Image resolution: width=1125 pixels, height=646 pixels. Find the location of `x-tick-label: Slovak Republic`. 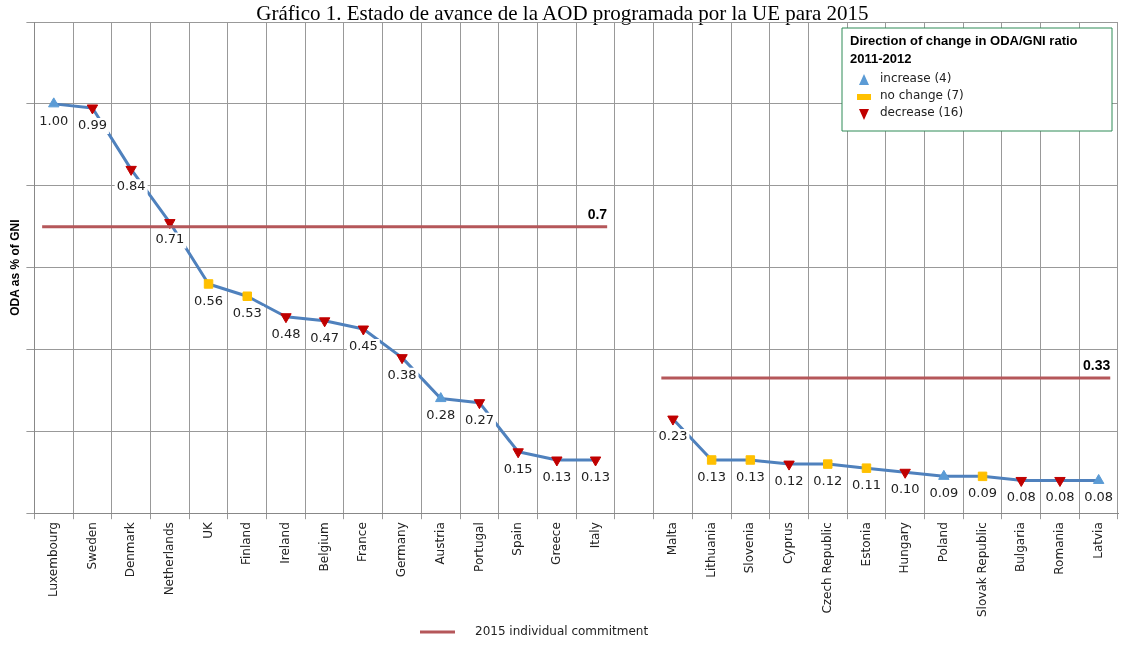

x-tick-label: Slovak Republic is located at coordinates (981, 570).